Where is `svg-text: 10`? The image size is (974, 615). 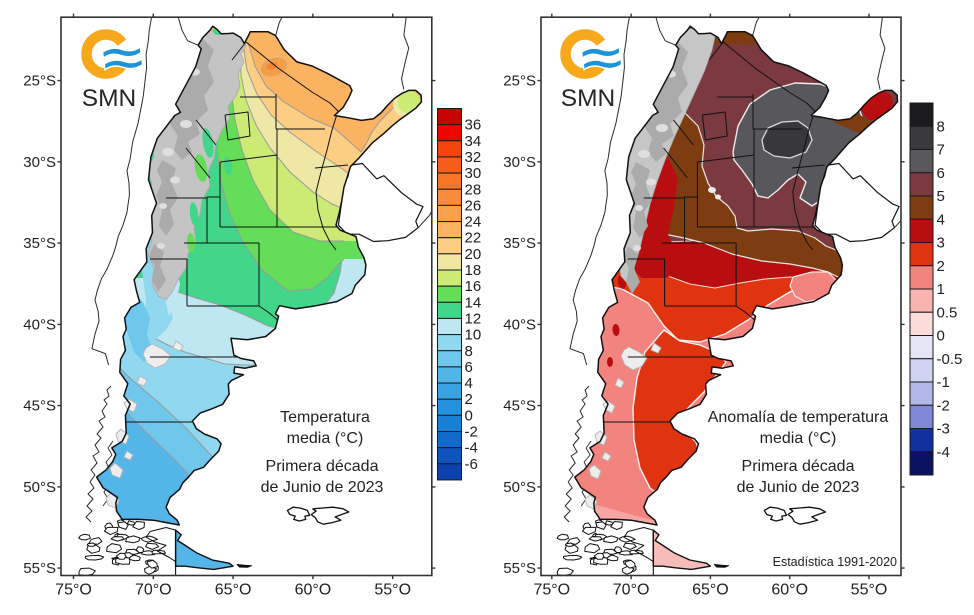 svg-text: 10 is located at coordinates (473, 335).